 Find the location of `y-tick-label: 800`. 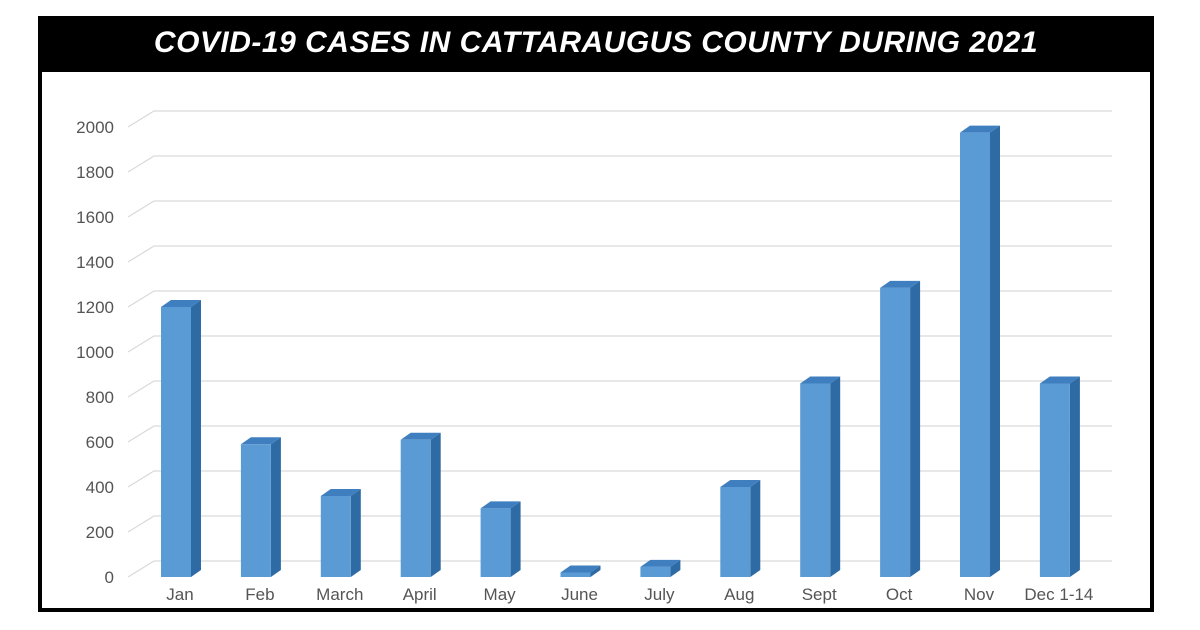

y-tick-label: 800 is located at coordinates (100, 397).